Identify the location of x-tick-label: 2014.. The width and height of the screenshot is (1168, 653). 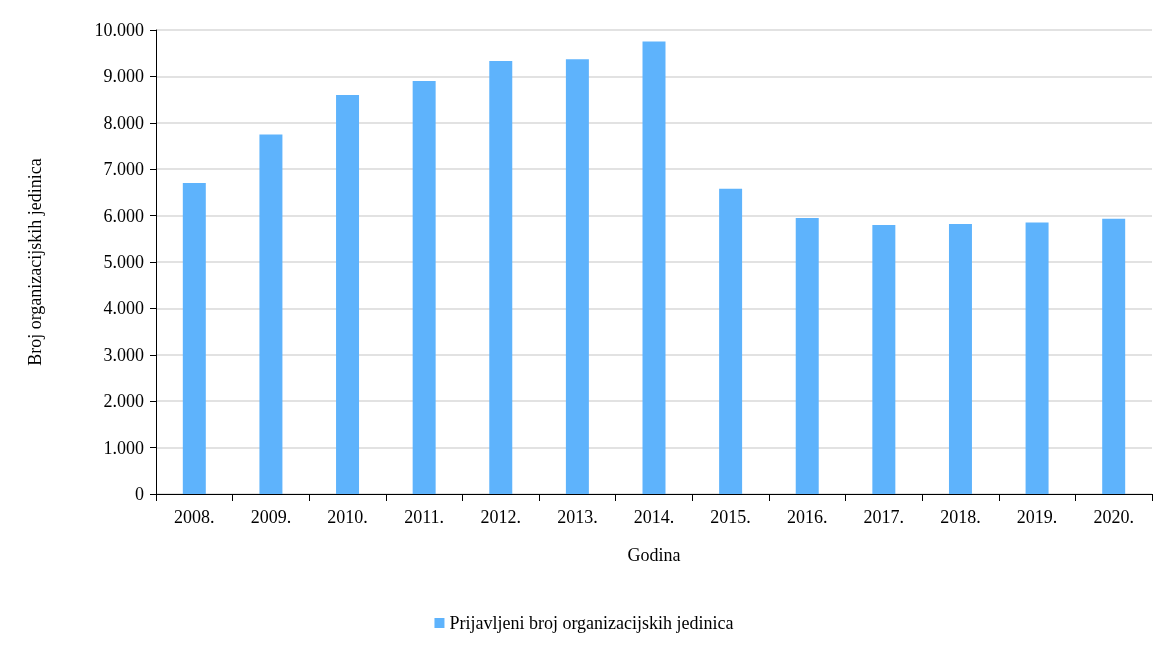
(654, 517).